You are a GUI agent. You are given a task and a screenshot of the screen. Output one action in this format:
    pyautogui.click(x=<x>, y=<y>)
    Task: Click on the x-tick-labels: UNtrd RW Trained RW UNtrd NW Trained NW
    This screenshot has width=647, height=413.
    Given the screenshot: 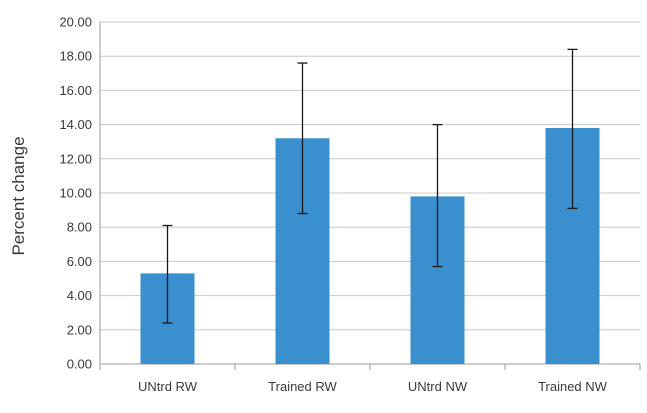 What is the action you would take?
    pyautogui.click(x=373, y=386)
    